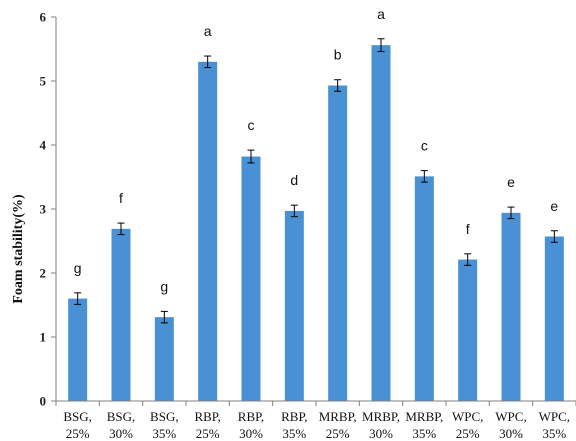  I want to click on significance-label: d, so click(294, 180).